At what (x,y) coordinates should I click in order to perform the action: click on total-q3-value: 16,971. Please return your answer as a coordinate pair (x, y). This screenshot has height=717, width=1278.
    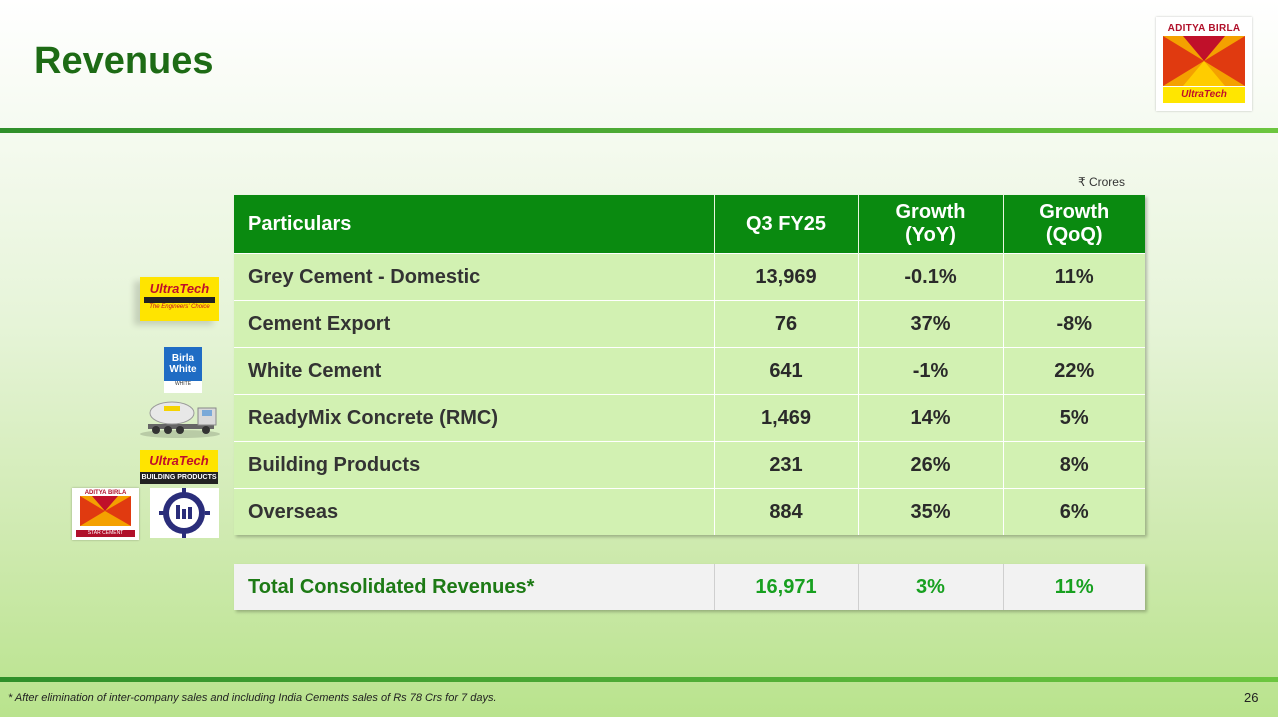
    Looking at the image, I should click on (786, 587).